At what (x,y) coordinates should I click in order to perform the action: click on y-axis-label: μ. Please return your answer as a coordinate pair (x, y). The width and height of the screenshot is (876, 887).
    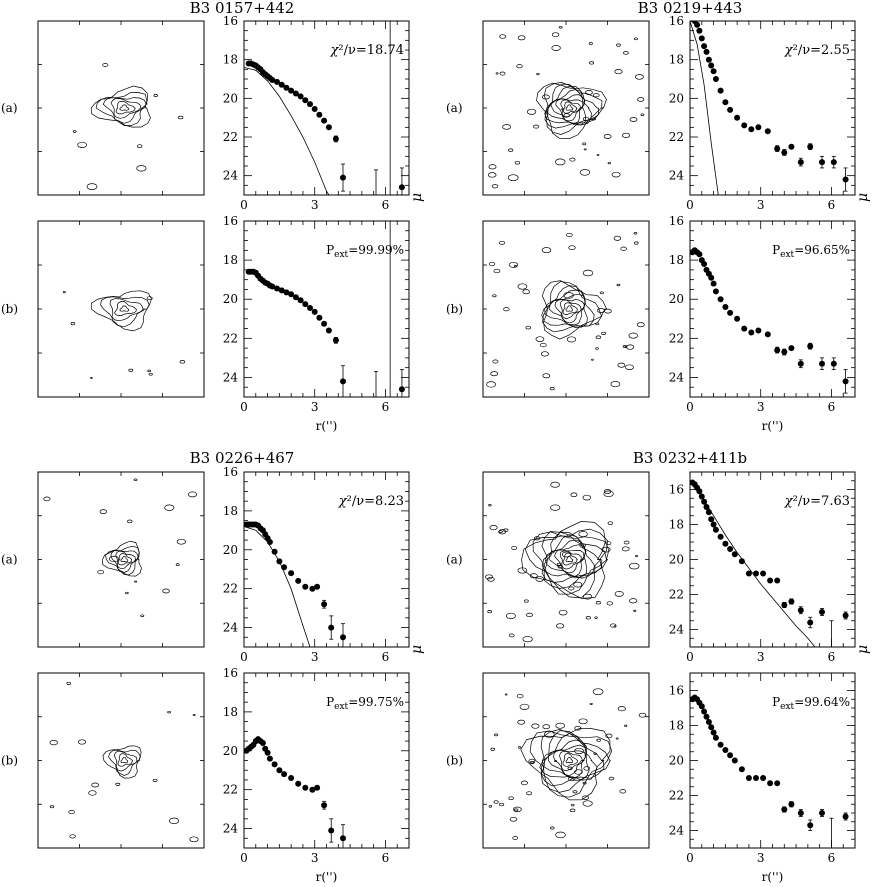
    Looking at the image, I should click on (863, 649).